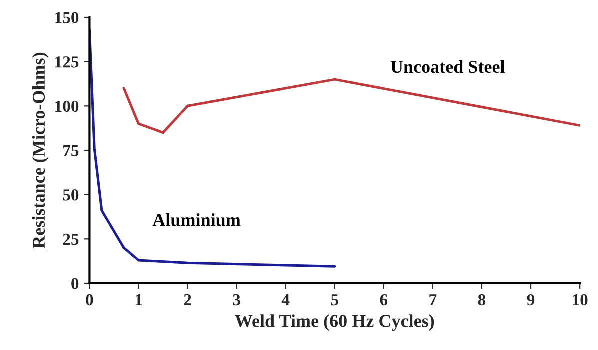 The image size is (598, 350). I want to click on x-tick-label: 9, so click(531, 300).